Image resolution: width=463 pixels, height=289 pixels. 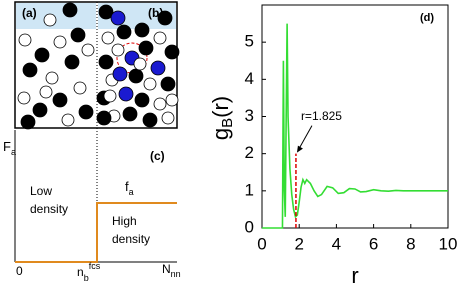 I want to click on region-label: Low, so click(x=41, y=191).